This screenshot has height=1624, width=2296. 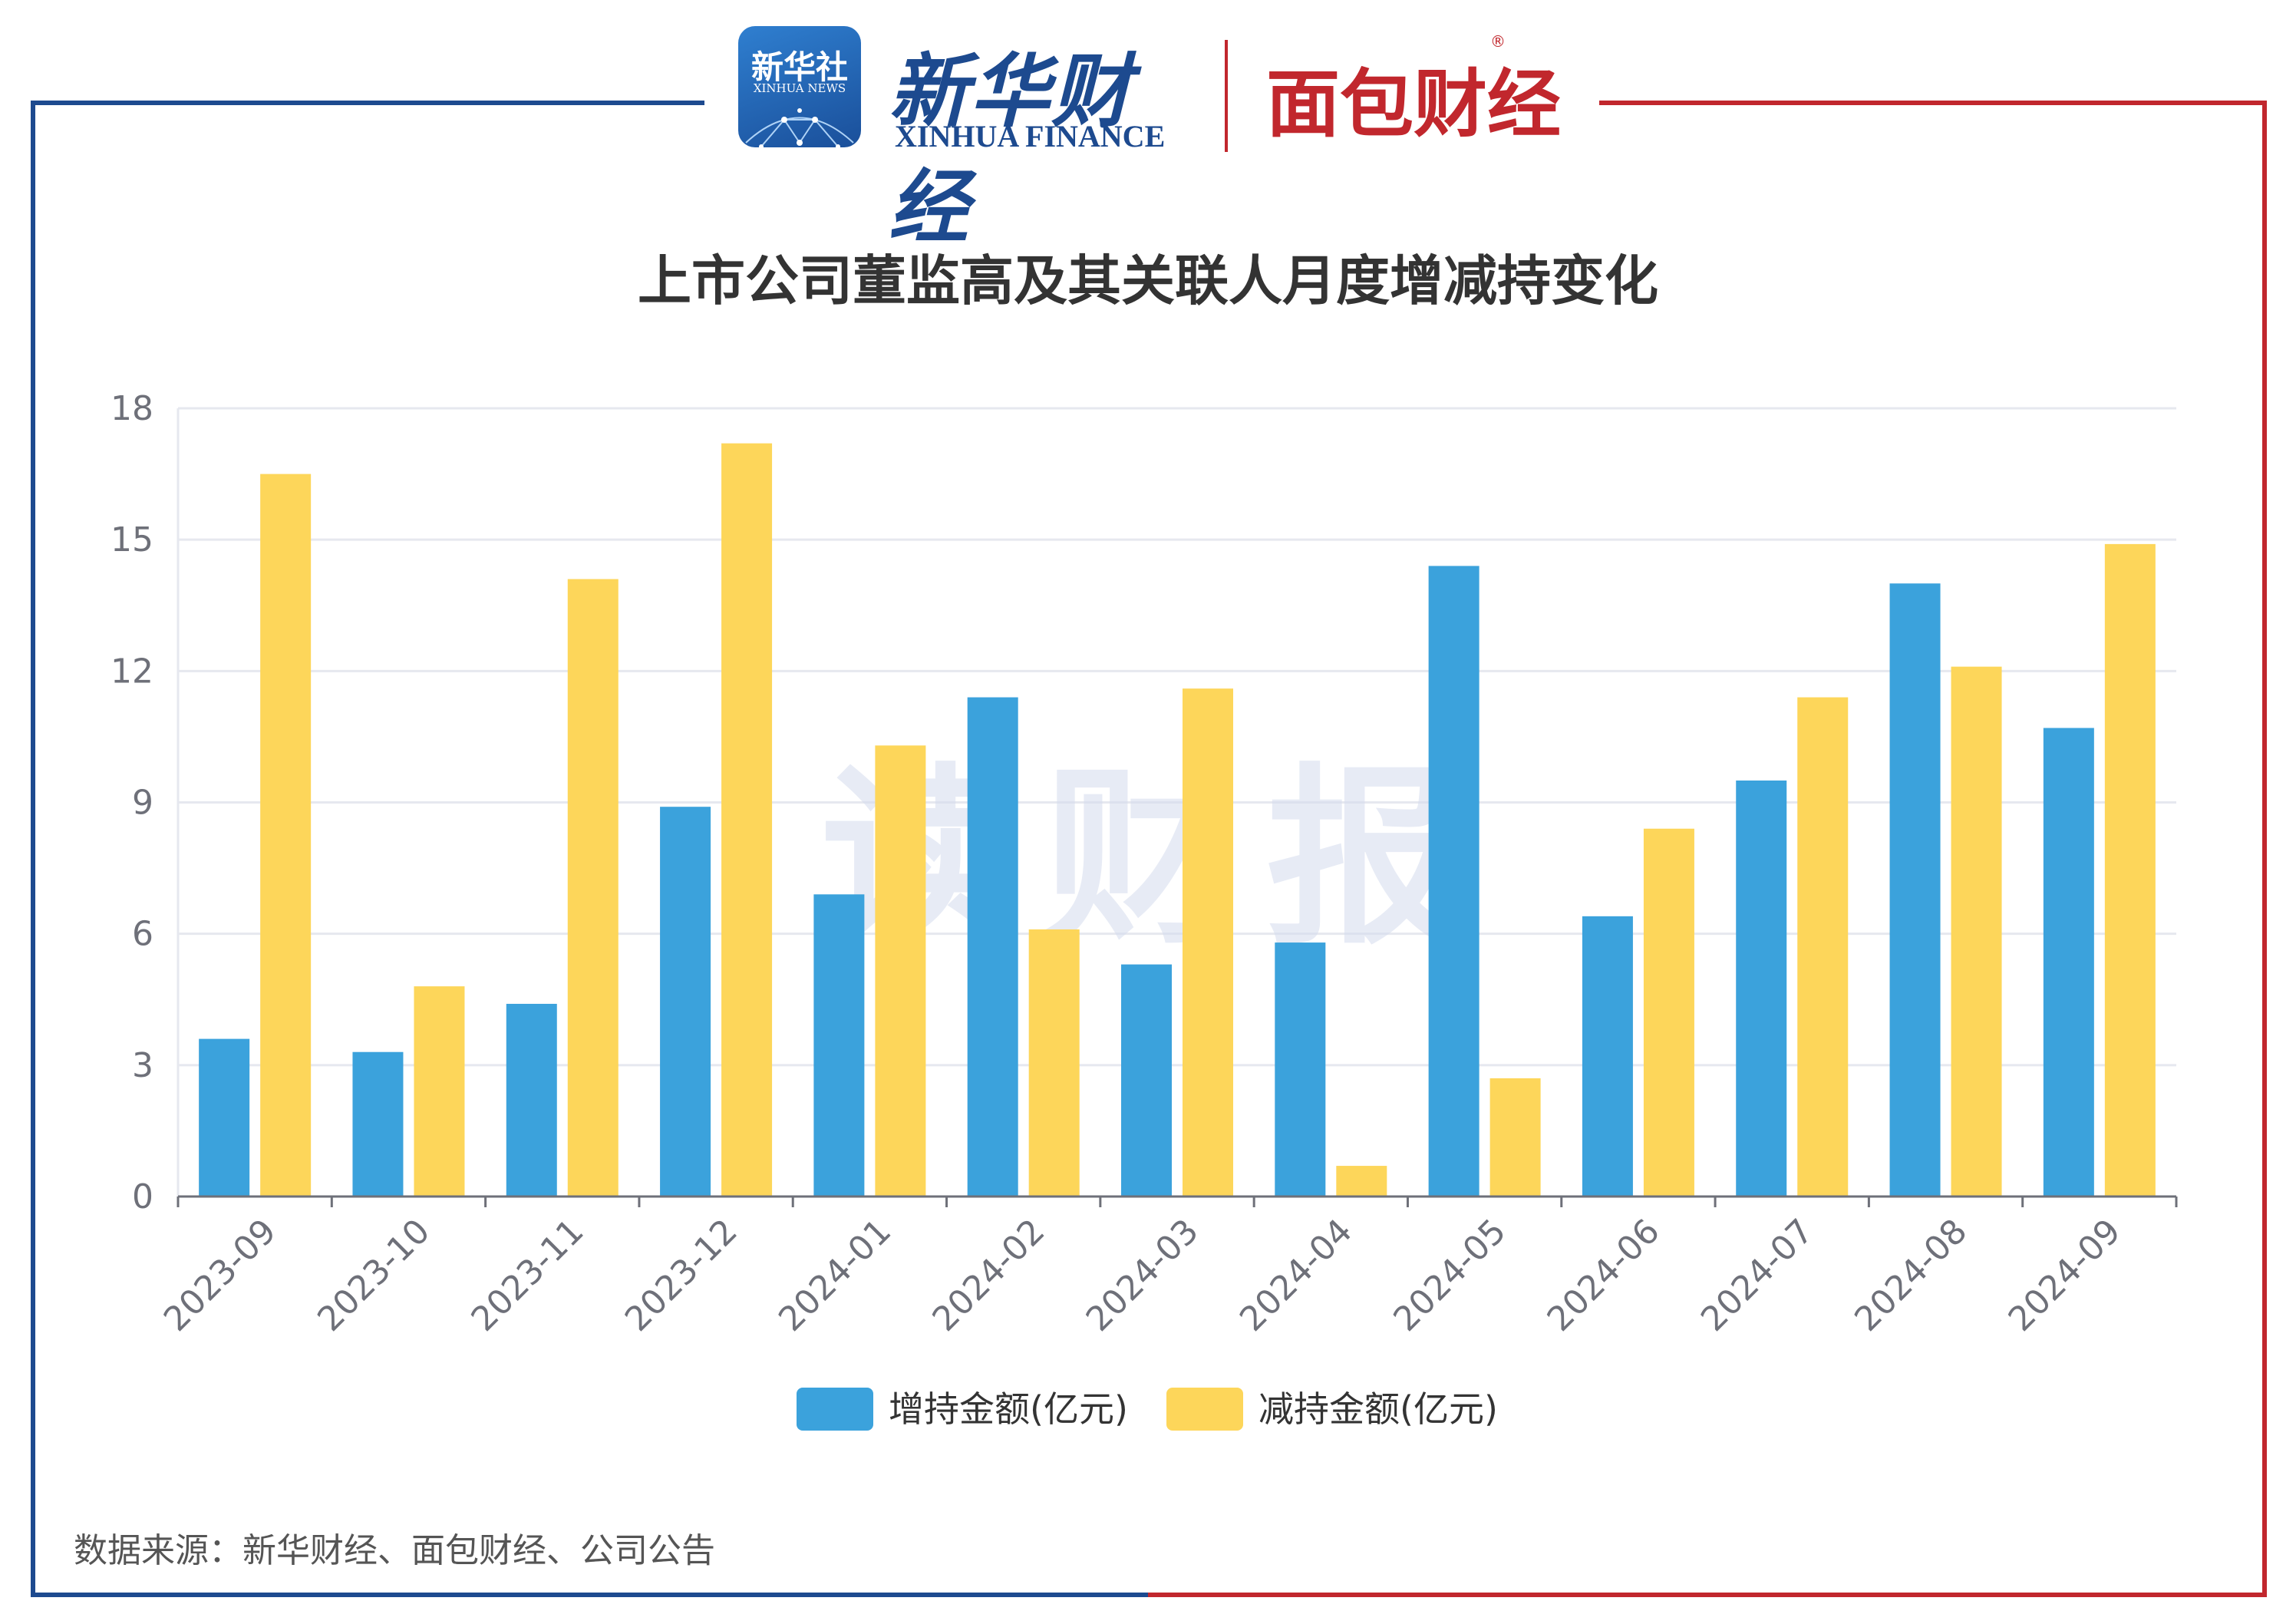 What do you see at coordinates (2065, 1275) in the screenshot?
I see `x-tick-label: 2024-09` at bounding box center [2065, 1275].